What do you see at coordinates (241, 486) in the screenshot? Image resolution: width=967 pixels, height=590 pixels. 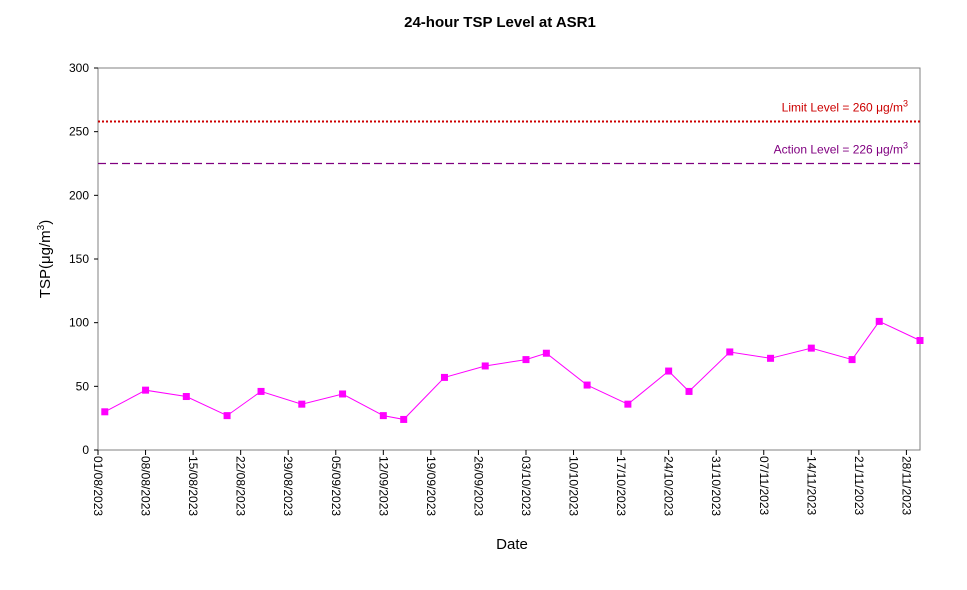 I see `x-tick-label: 22/08/2023` at bounding box center [241, 486].